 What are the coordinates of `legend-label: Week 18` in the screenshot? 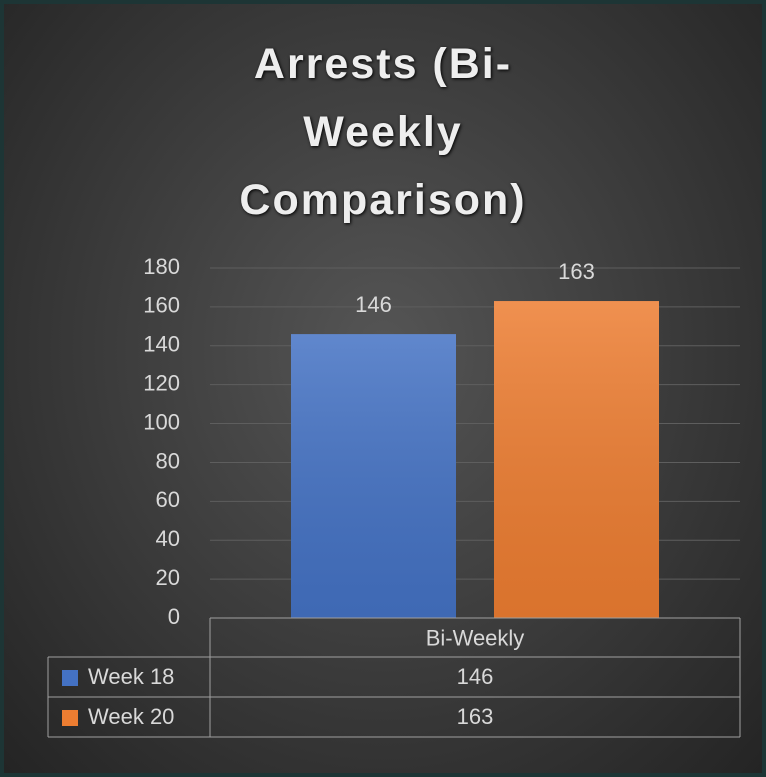 It's located at (131, 676).